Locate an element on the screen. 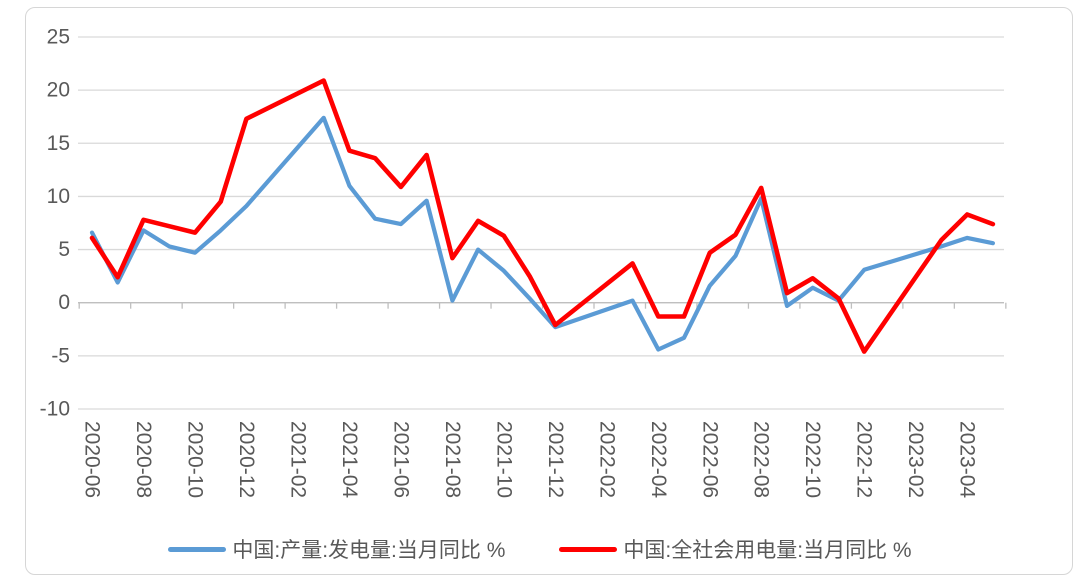 Image resolution: width=1080 pixels, height=580 pixels. y-tick-label: 10 is located at coordinates (58, 196).